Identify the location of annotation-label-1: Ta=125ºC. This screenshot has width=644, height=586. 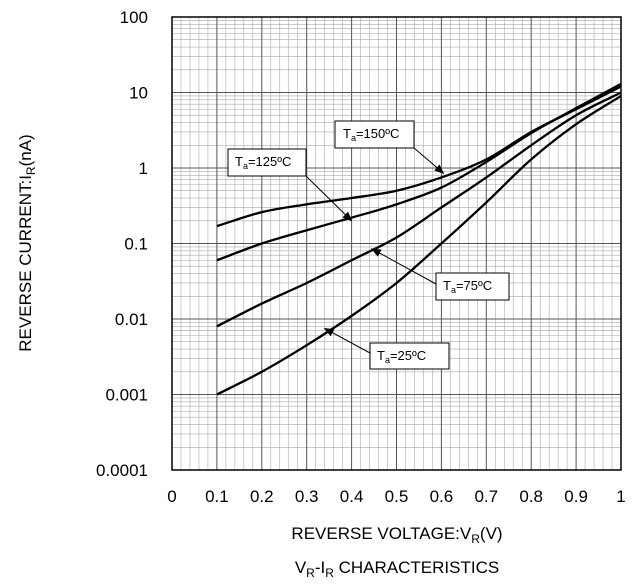
(263, 162).